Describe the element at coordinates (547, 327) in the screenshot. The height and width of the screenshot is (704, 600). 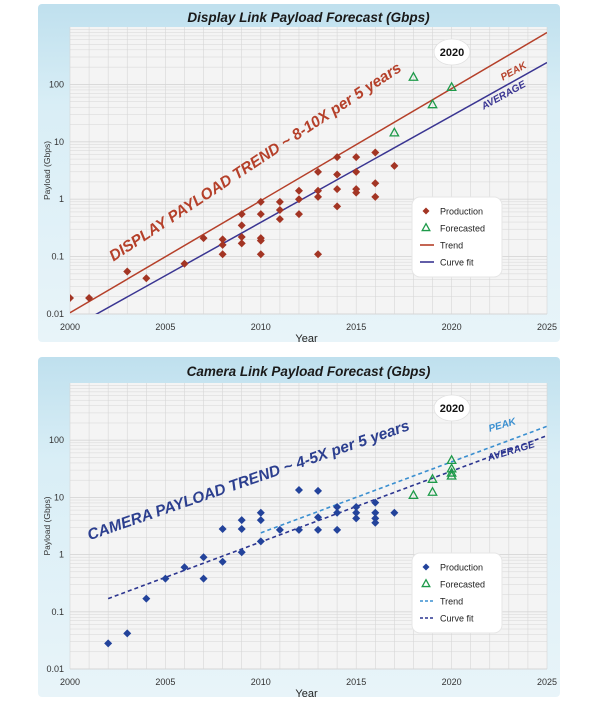
I see `x-tick-label: 2025` at that location.